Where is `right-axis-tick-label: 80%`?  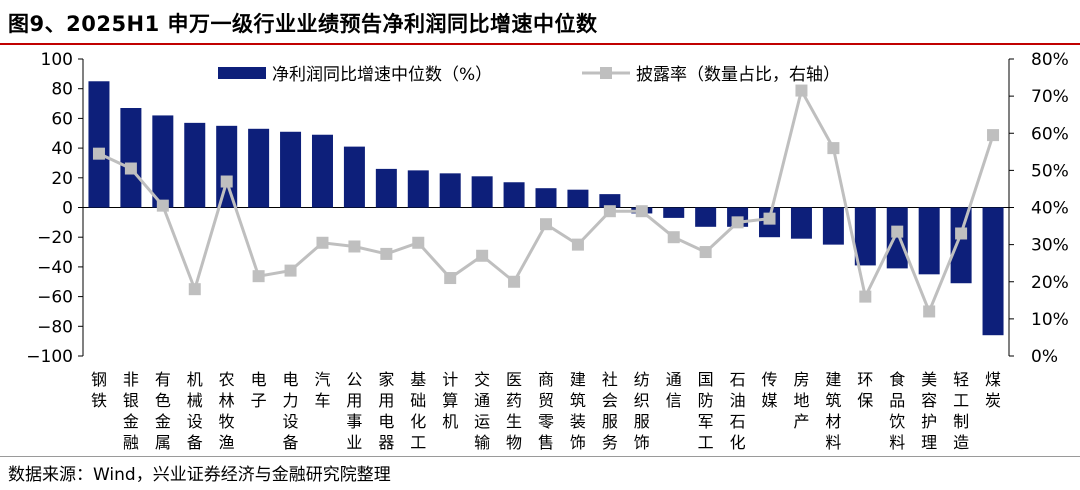 right-axis-tick-label: 80% is located at coordinates (1050, 60).